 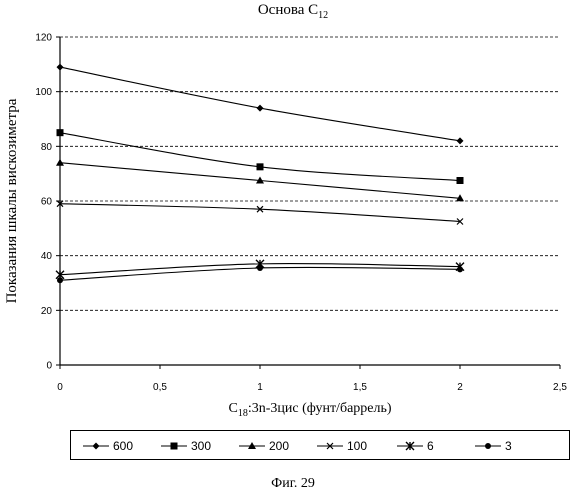 What do you see at coordinates (312, 387) in the screenshot?
I see `x-tick-labels: 0 0,5 1 1,5 2 2,5` at bounding box center [312, 387].